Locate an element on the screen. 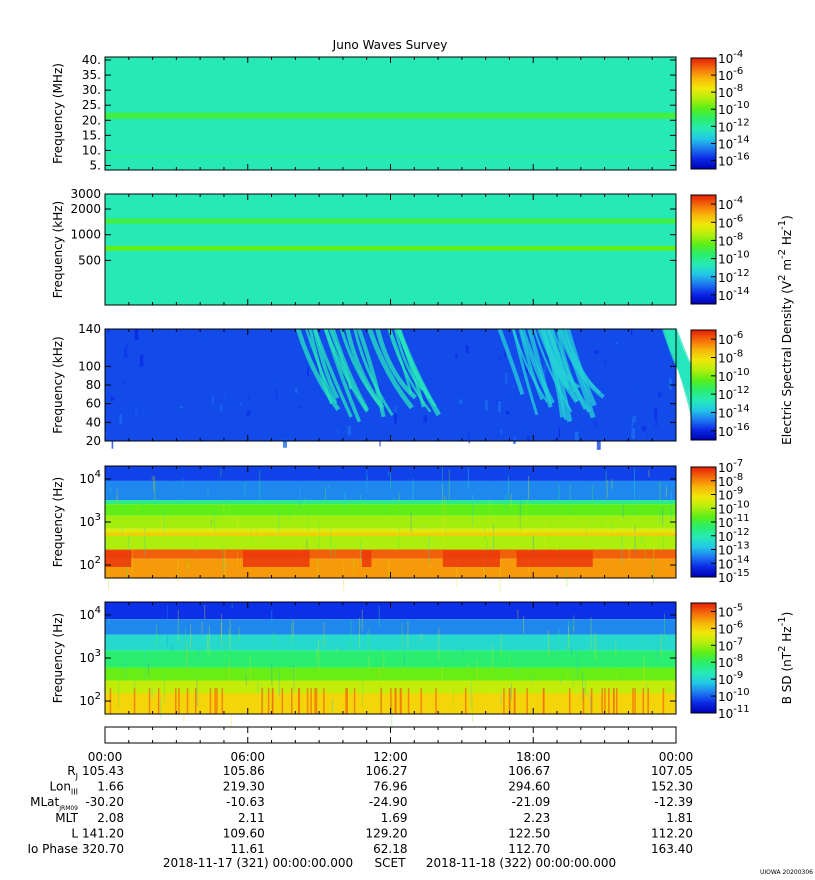 This screenshot has height=880, width=815. y-tick-label: 20 is located at coordinates (93, 441).